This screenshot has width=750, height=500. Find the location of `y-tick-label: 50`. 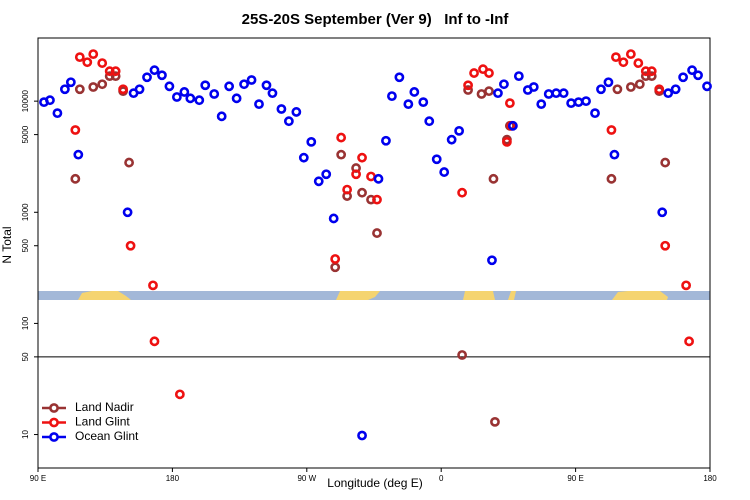

y-tick-label: 50 is located at coordinates (25, 356).